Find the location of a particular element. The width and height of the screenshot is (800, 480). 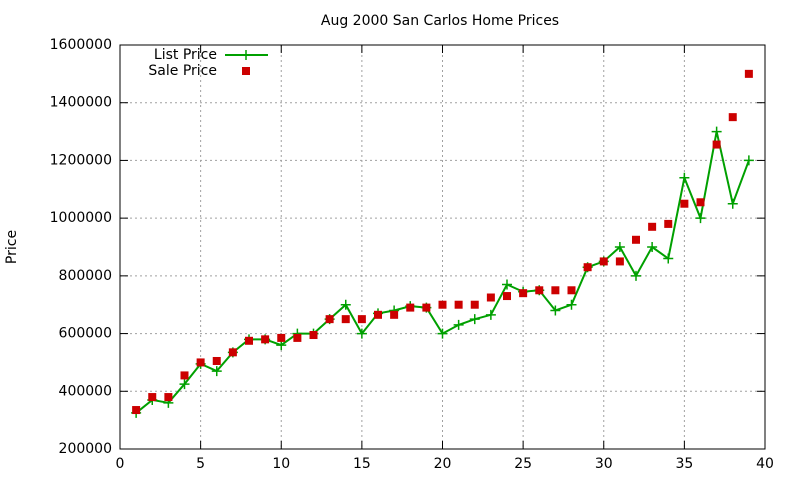

y-tick-label: 1000000 is located at coordinates (81, 218).